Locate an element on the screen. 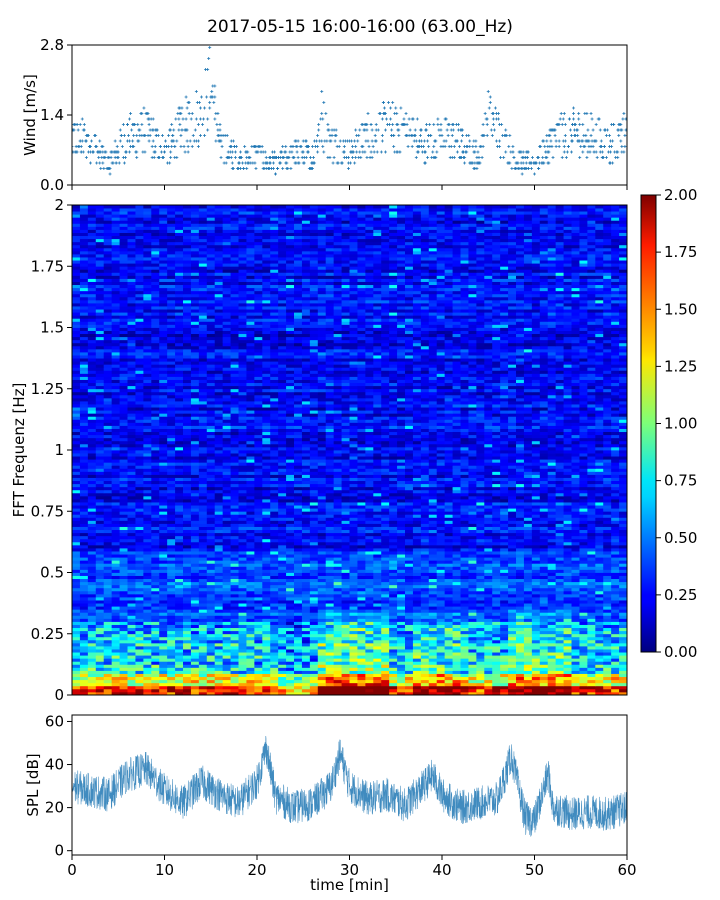 The width and height of the screenshot is (720, 900). wind-y-axis-label: Wind [m/s] is located at coordinates (30, 115).